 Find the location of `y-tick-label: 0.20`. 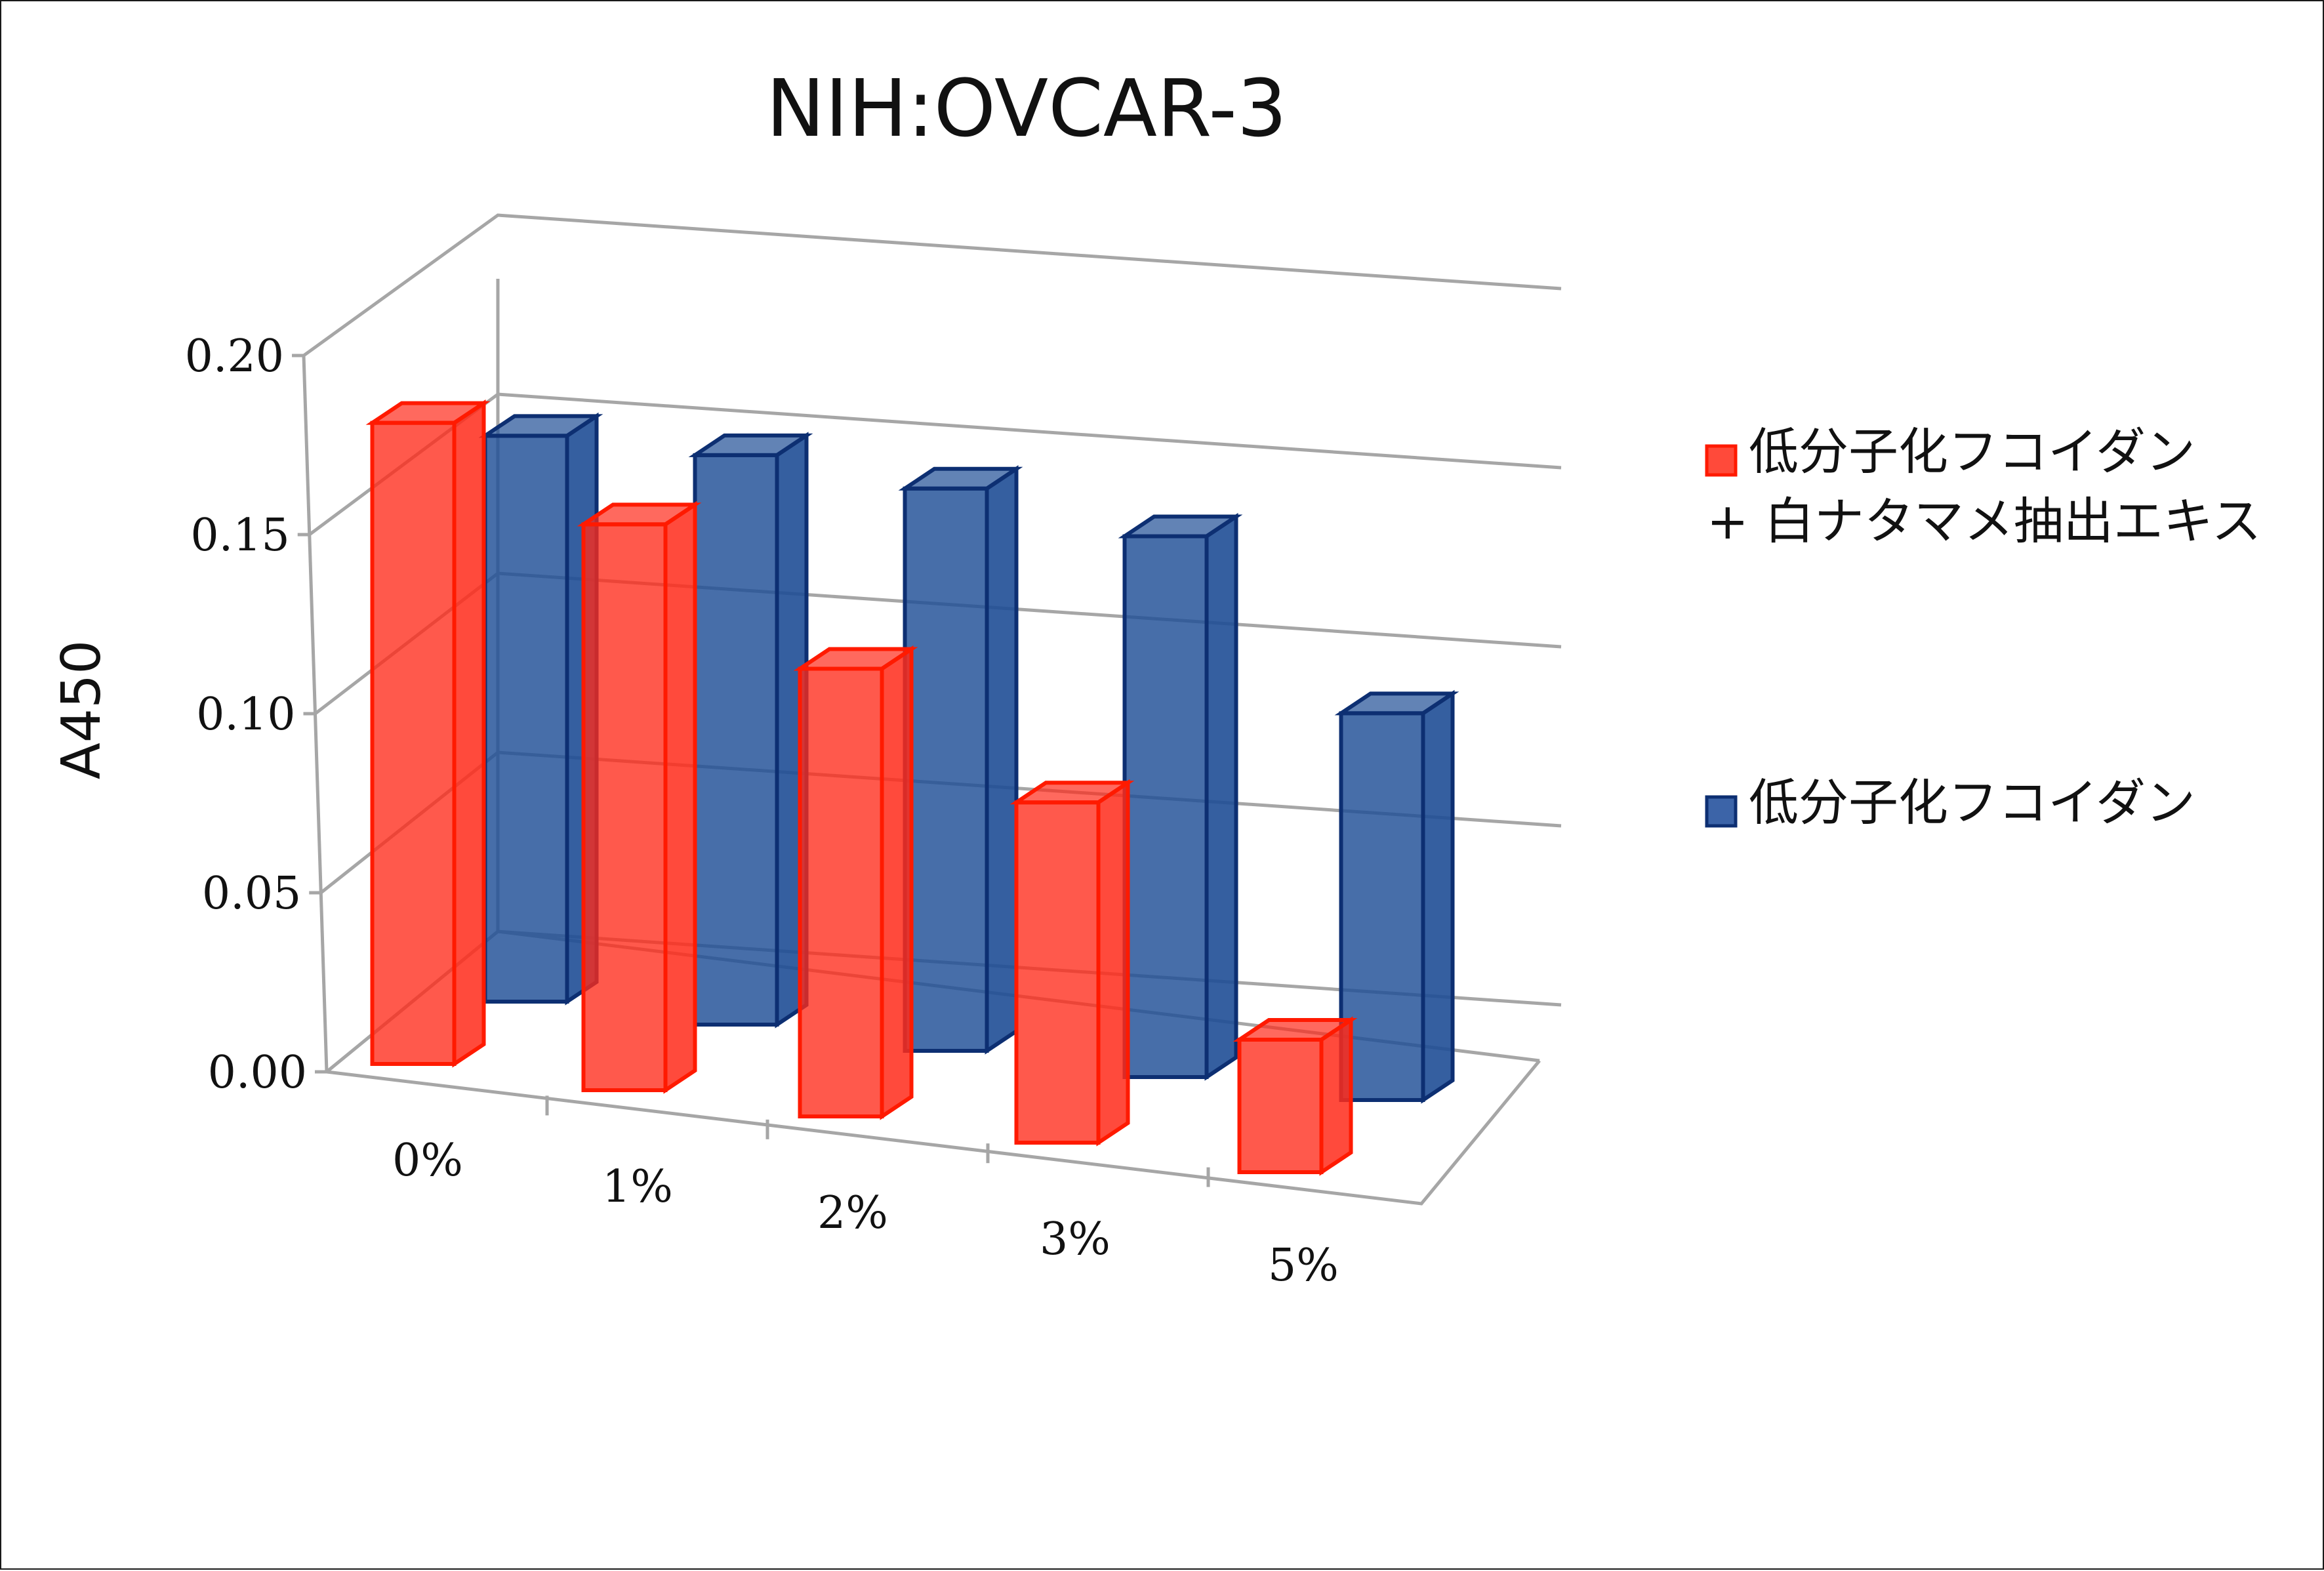

y-tick-label: 0.20 is located at coordinates (235, 356).